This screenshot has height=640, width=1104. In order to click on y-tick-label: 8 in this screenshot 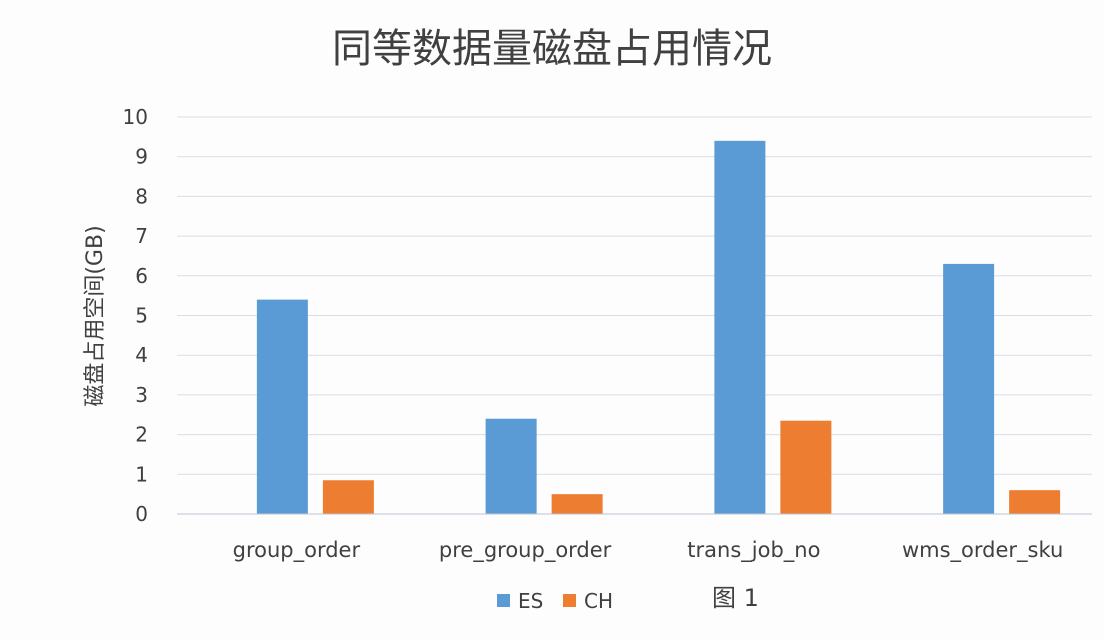, I will do `click(141, 196)`.